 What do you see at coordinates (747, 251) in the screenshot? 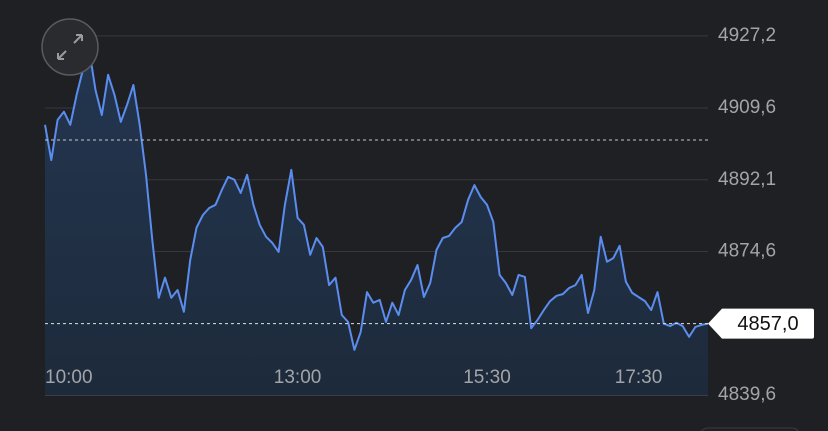
I see `y-tick-label: 4874,6` at bounding box center [747, 251].